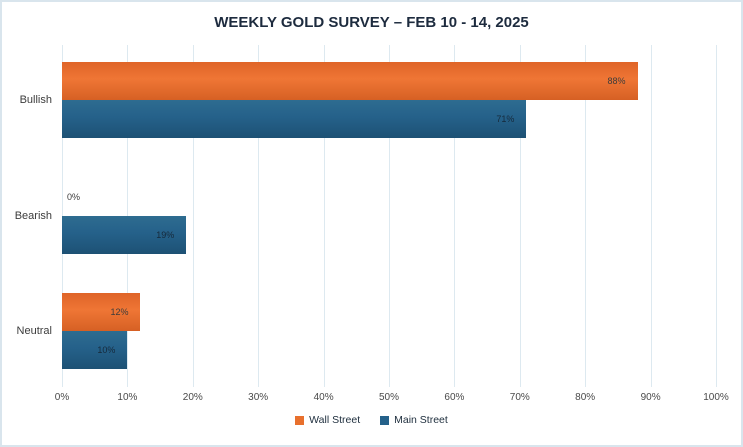  I want to click on chart-title: WEEKLY GOLD SURVEY – FEB 10 - 14, 2025, so click(371, 22).